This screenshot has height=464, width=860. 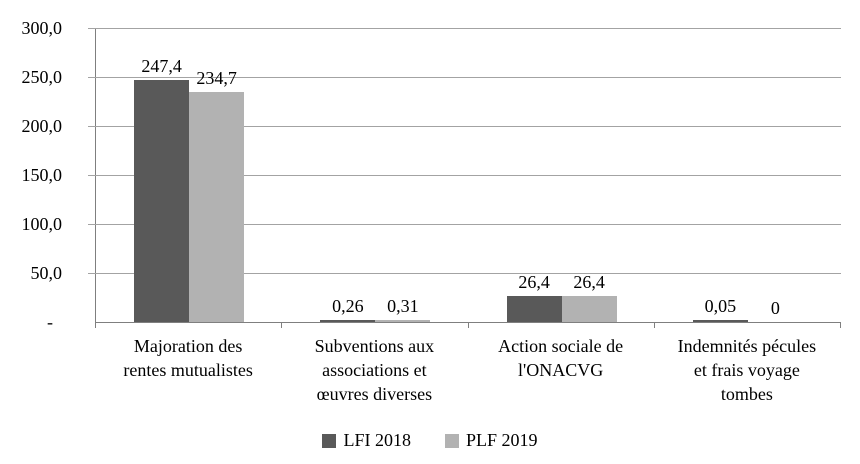 What do you see at coordinates (161, 66) in the screenshot?
I see `bar-value-label: 247,4` at bounding box center [161, 66].